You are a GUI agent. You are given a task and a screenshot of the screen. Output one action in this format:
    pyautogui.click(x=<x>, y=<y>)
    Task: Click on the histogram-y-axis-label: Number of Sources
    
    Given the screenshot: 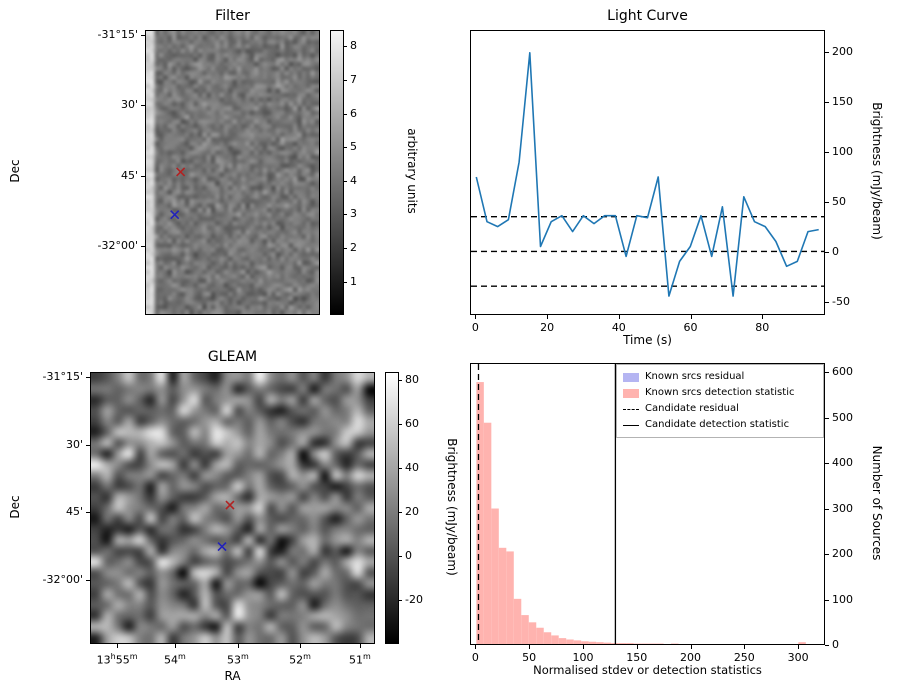 What is the action you would take?
    pyautogui.click(x=877, y=503)
    